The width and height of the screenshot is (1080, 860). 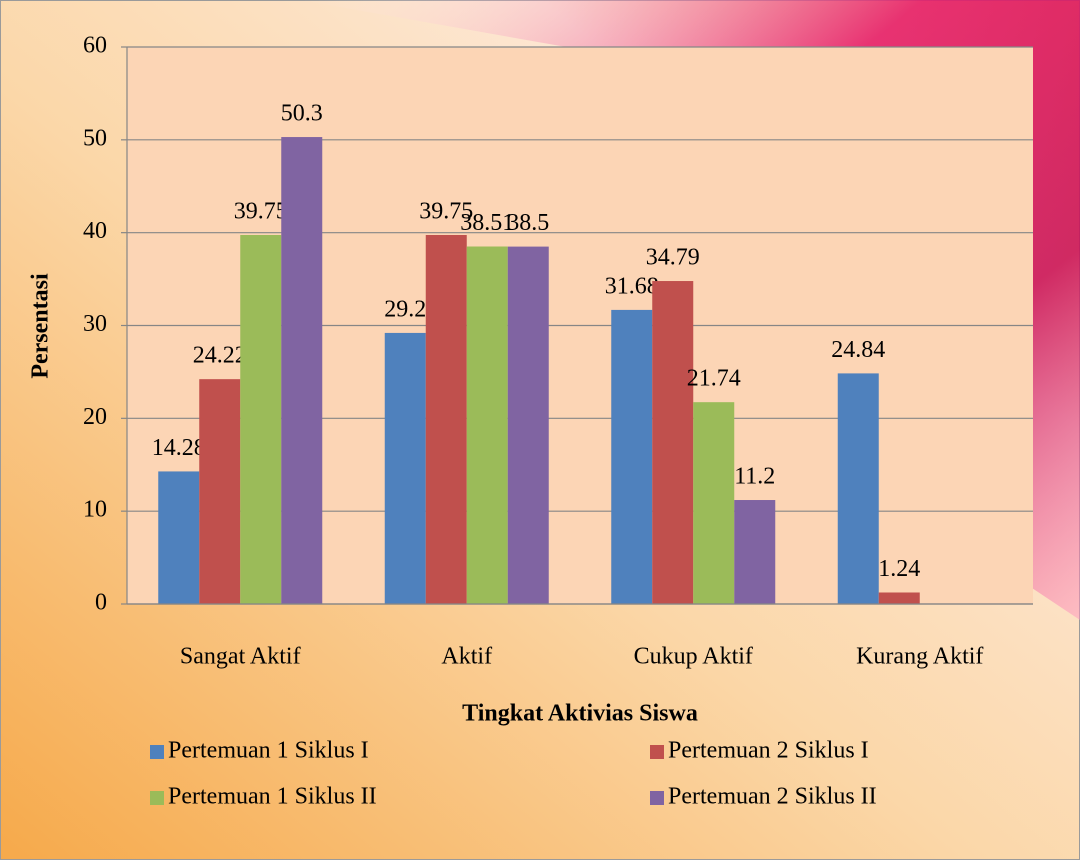 I want to click on data-label: 29.2, so click(x=405, y=309).